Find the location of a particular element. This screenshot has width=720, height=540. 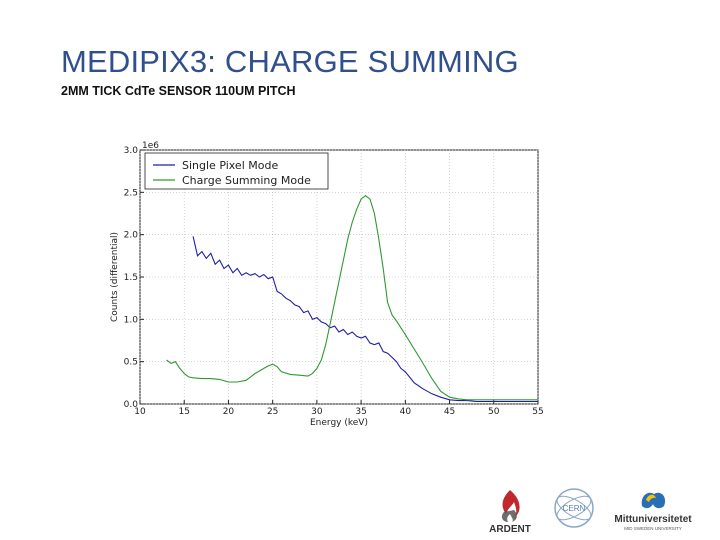

y-axis-multiplier: 1e6 is located at coordinates (150, 146).